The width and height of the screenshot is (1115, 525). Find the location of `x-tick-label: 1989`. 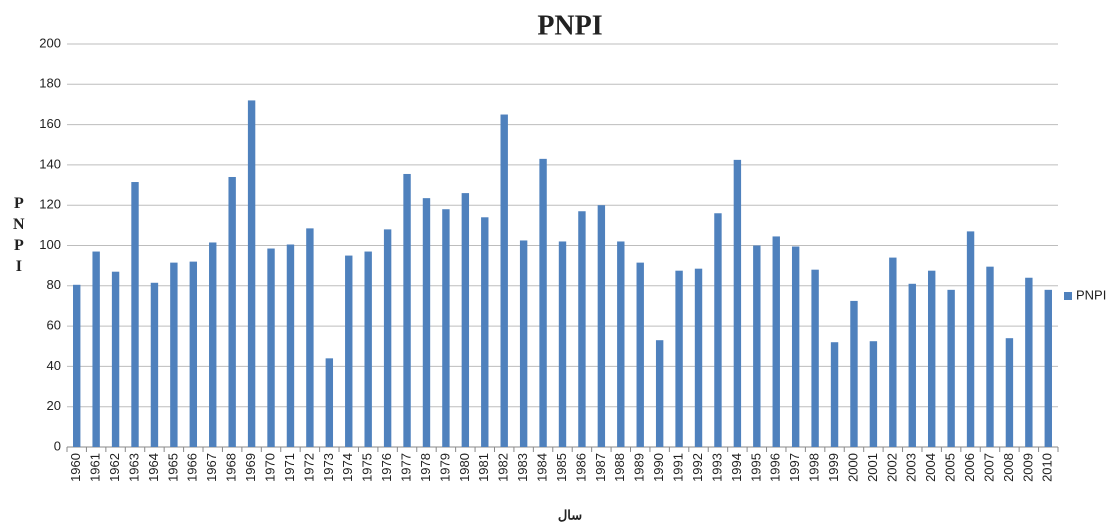

x-tick-label: 1989 is located at coordinates (639, 467).